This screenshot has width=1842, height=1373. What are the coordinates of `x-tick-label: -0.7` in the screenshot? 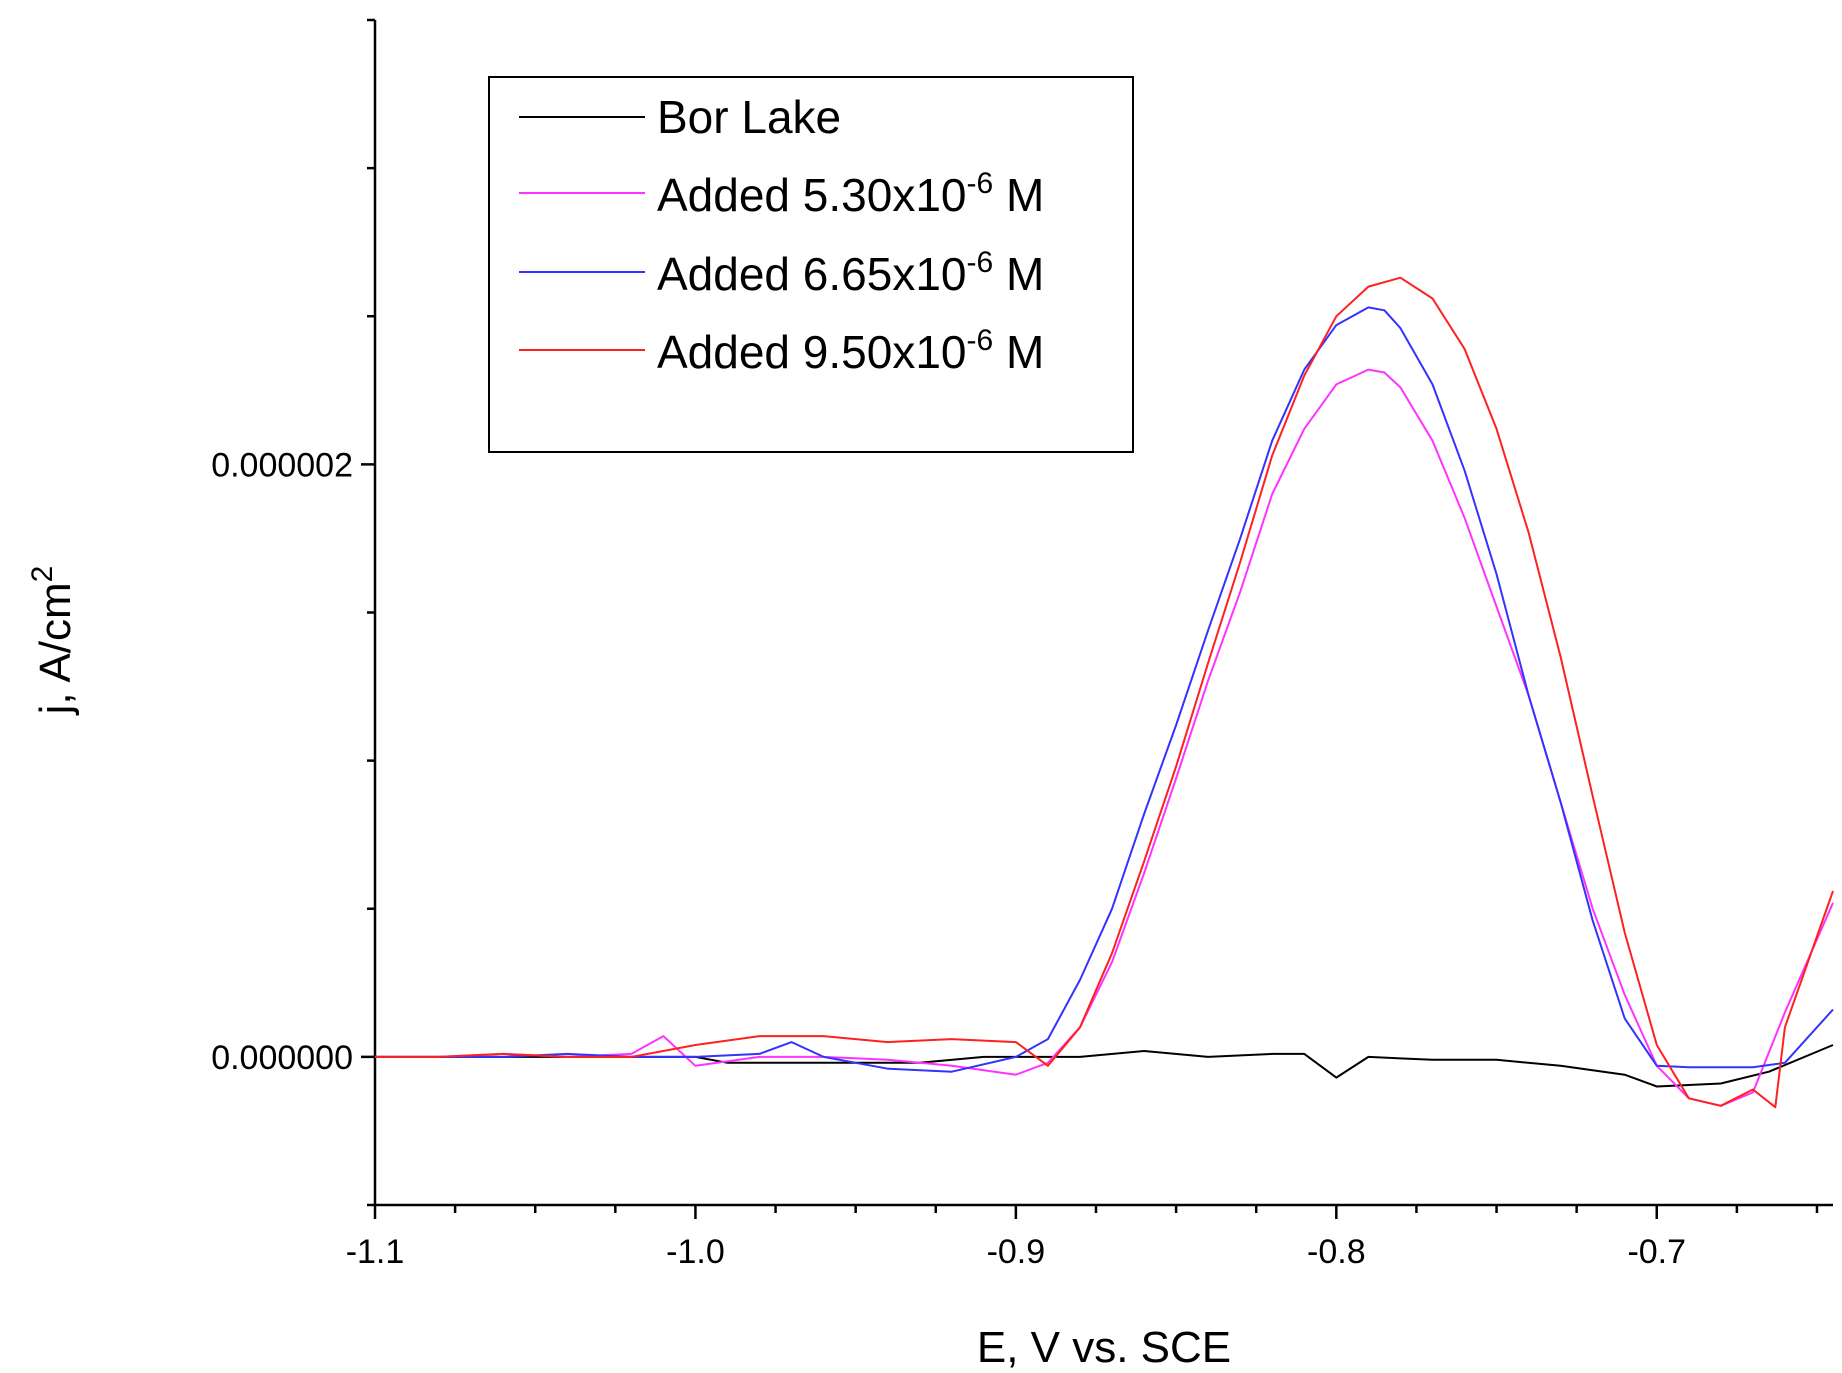 It's located at (1656, 1252).